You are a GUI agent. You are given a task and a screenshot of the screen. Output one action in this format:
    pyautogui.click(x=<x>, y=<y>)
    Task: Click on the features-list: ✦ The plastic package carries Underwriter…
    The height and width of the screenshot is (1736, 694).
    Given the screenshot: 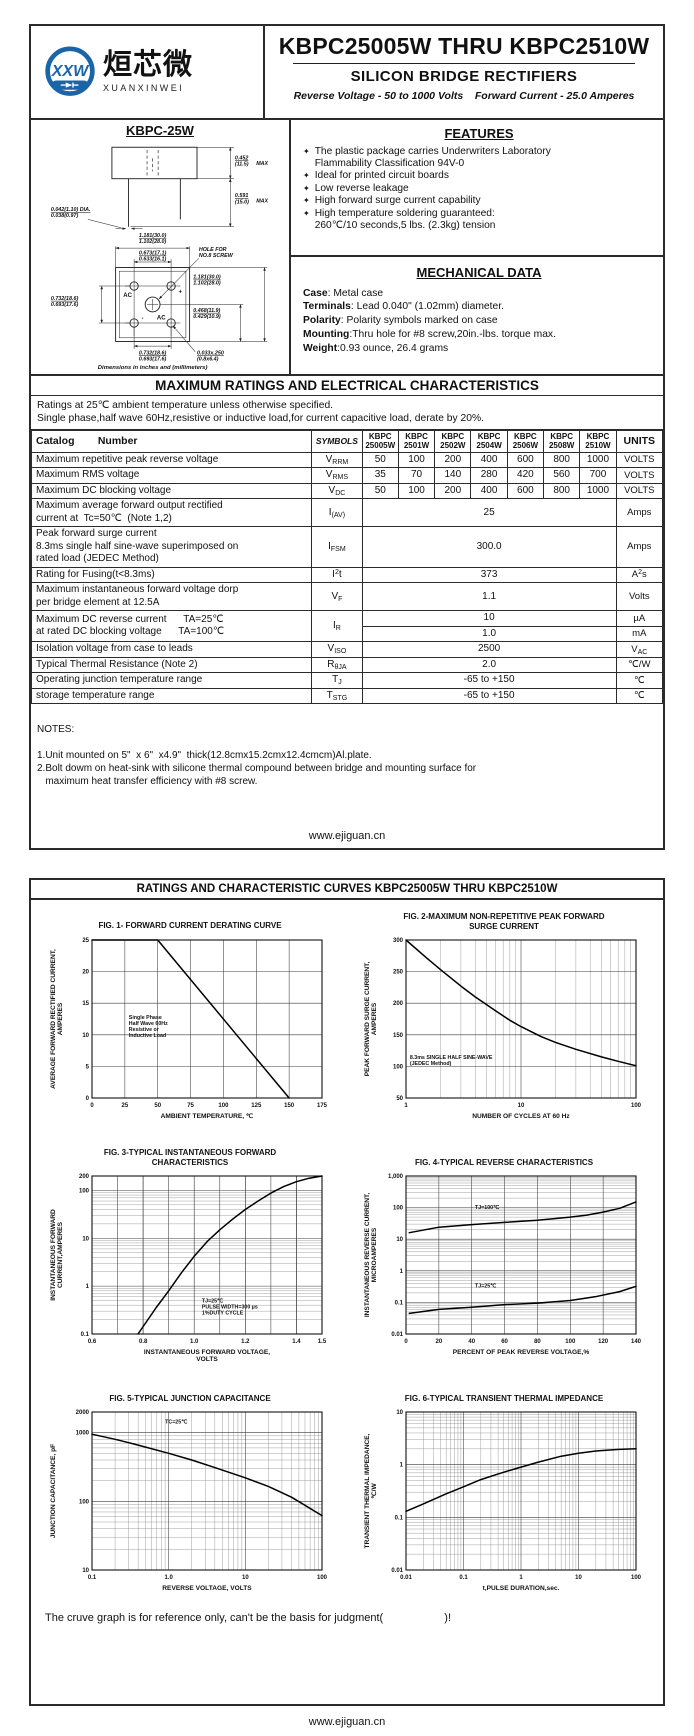 What is the action you would take?
    pyautogui.click(x=479, y=189)
    